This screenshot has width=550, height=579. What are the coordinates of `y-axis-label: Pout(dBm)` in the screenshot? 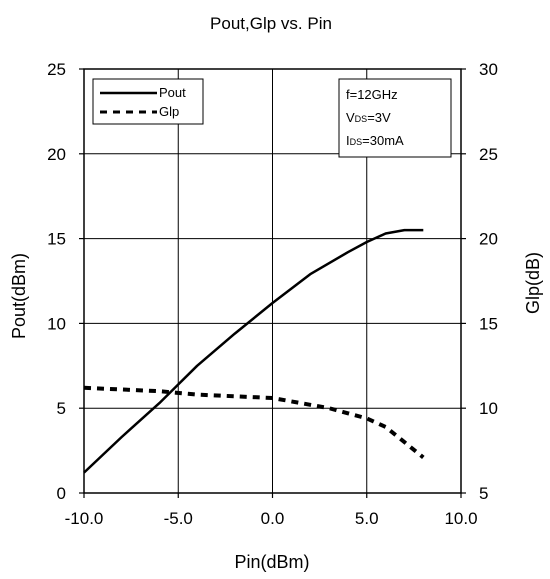 It's located at (19, 296).